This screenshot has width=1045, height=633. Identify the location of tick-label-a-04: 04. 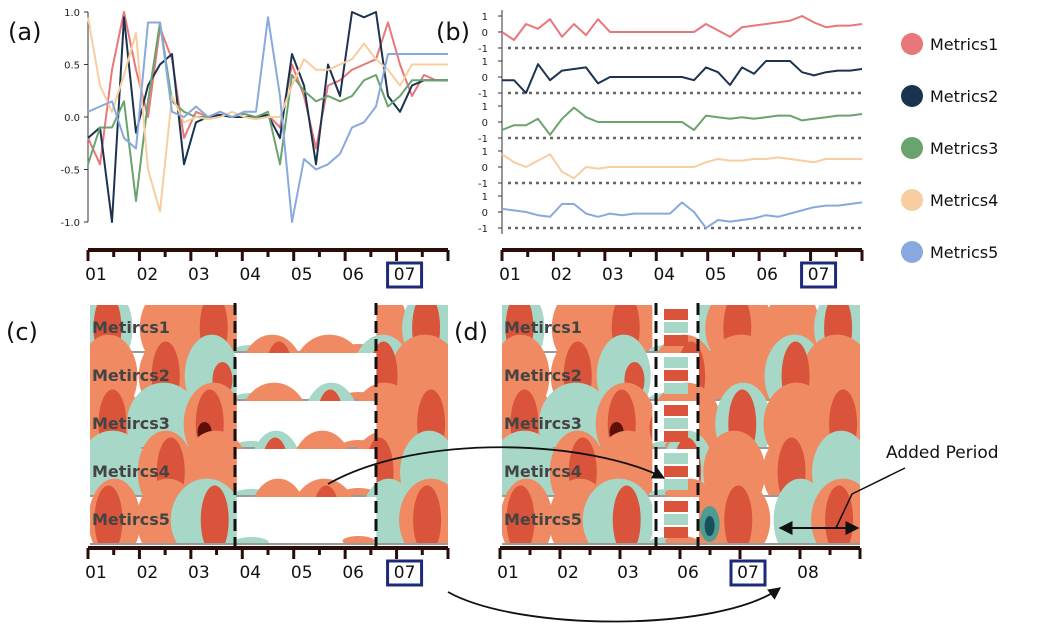
(250, 275).